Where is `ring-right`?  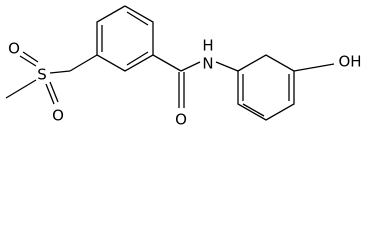
ring-right is located at coordinates (266, 87).